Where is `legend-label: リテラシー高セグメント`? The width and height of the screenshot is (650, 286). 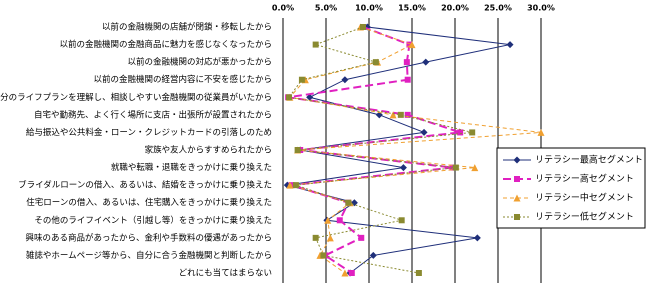 legend-label: リテラシー高セグメント is located at coordinates (584, 179).